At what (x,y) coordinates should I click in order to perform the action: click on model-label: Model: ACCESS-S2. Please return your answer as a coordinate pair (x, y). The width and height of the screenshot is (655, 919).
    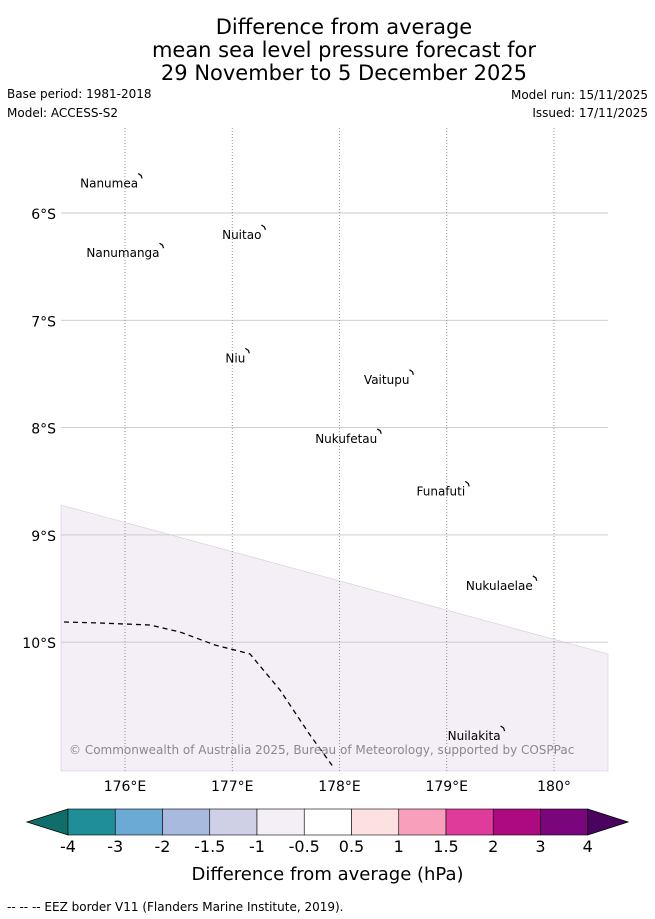
    Looking at the image, I should click on (63, 113).